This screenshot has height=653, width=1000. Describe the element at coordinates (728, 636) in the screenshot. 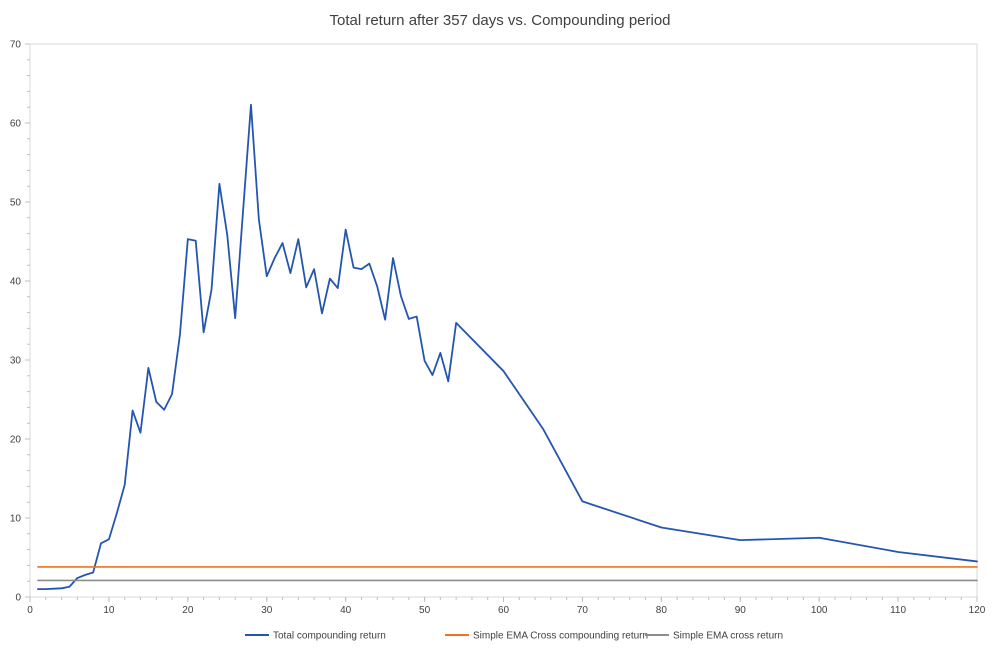

I see `legend-label: Simple EMA cross return` at that location.